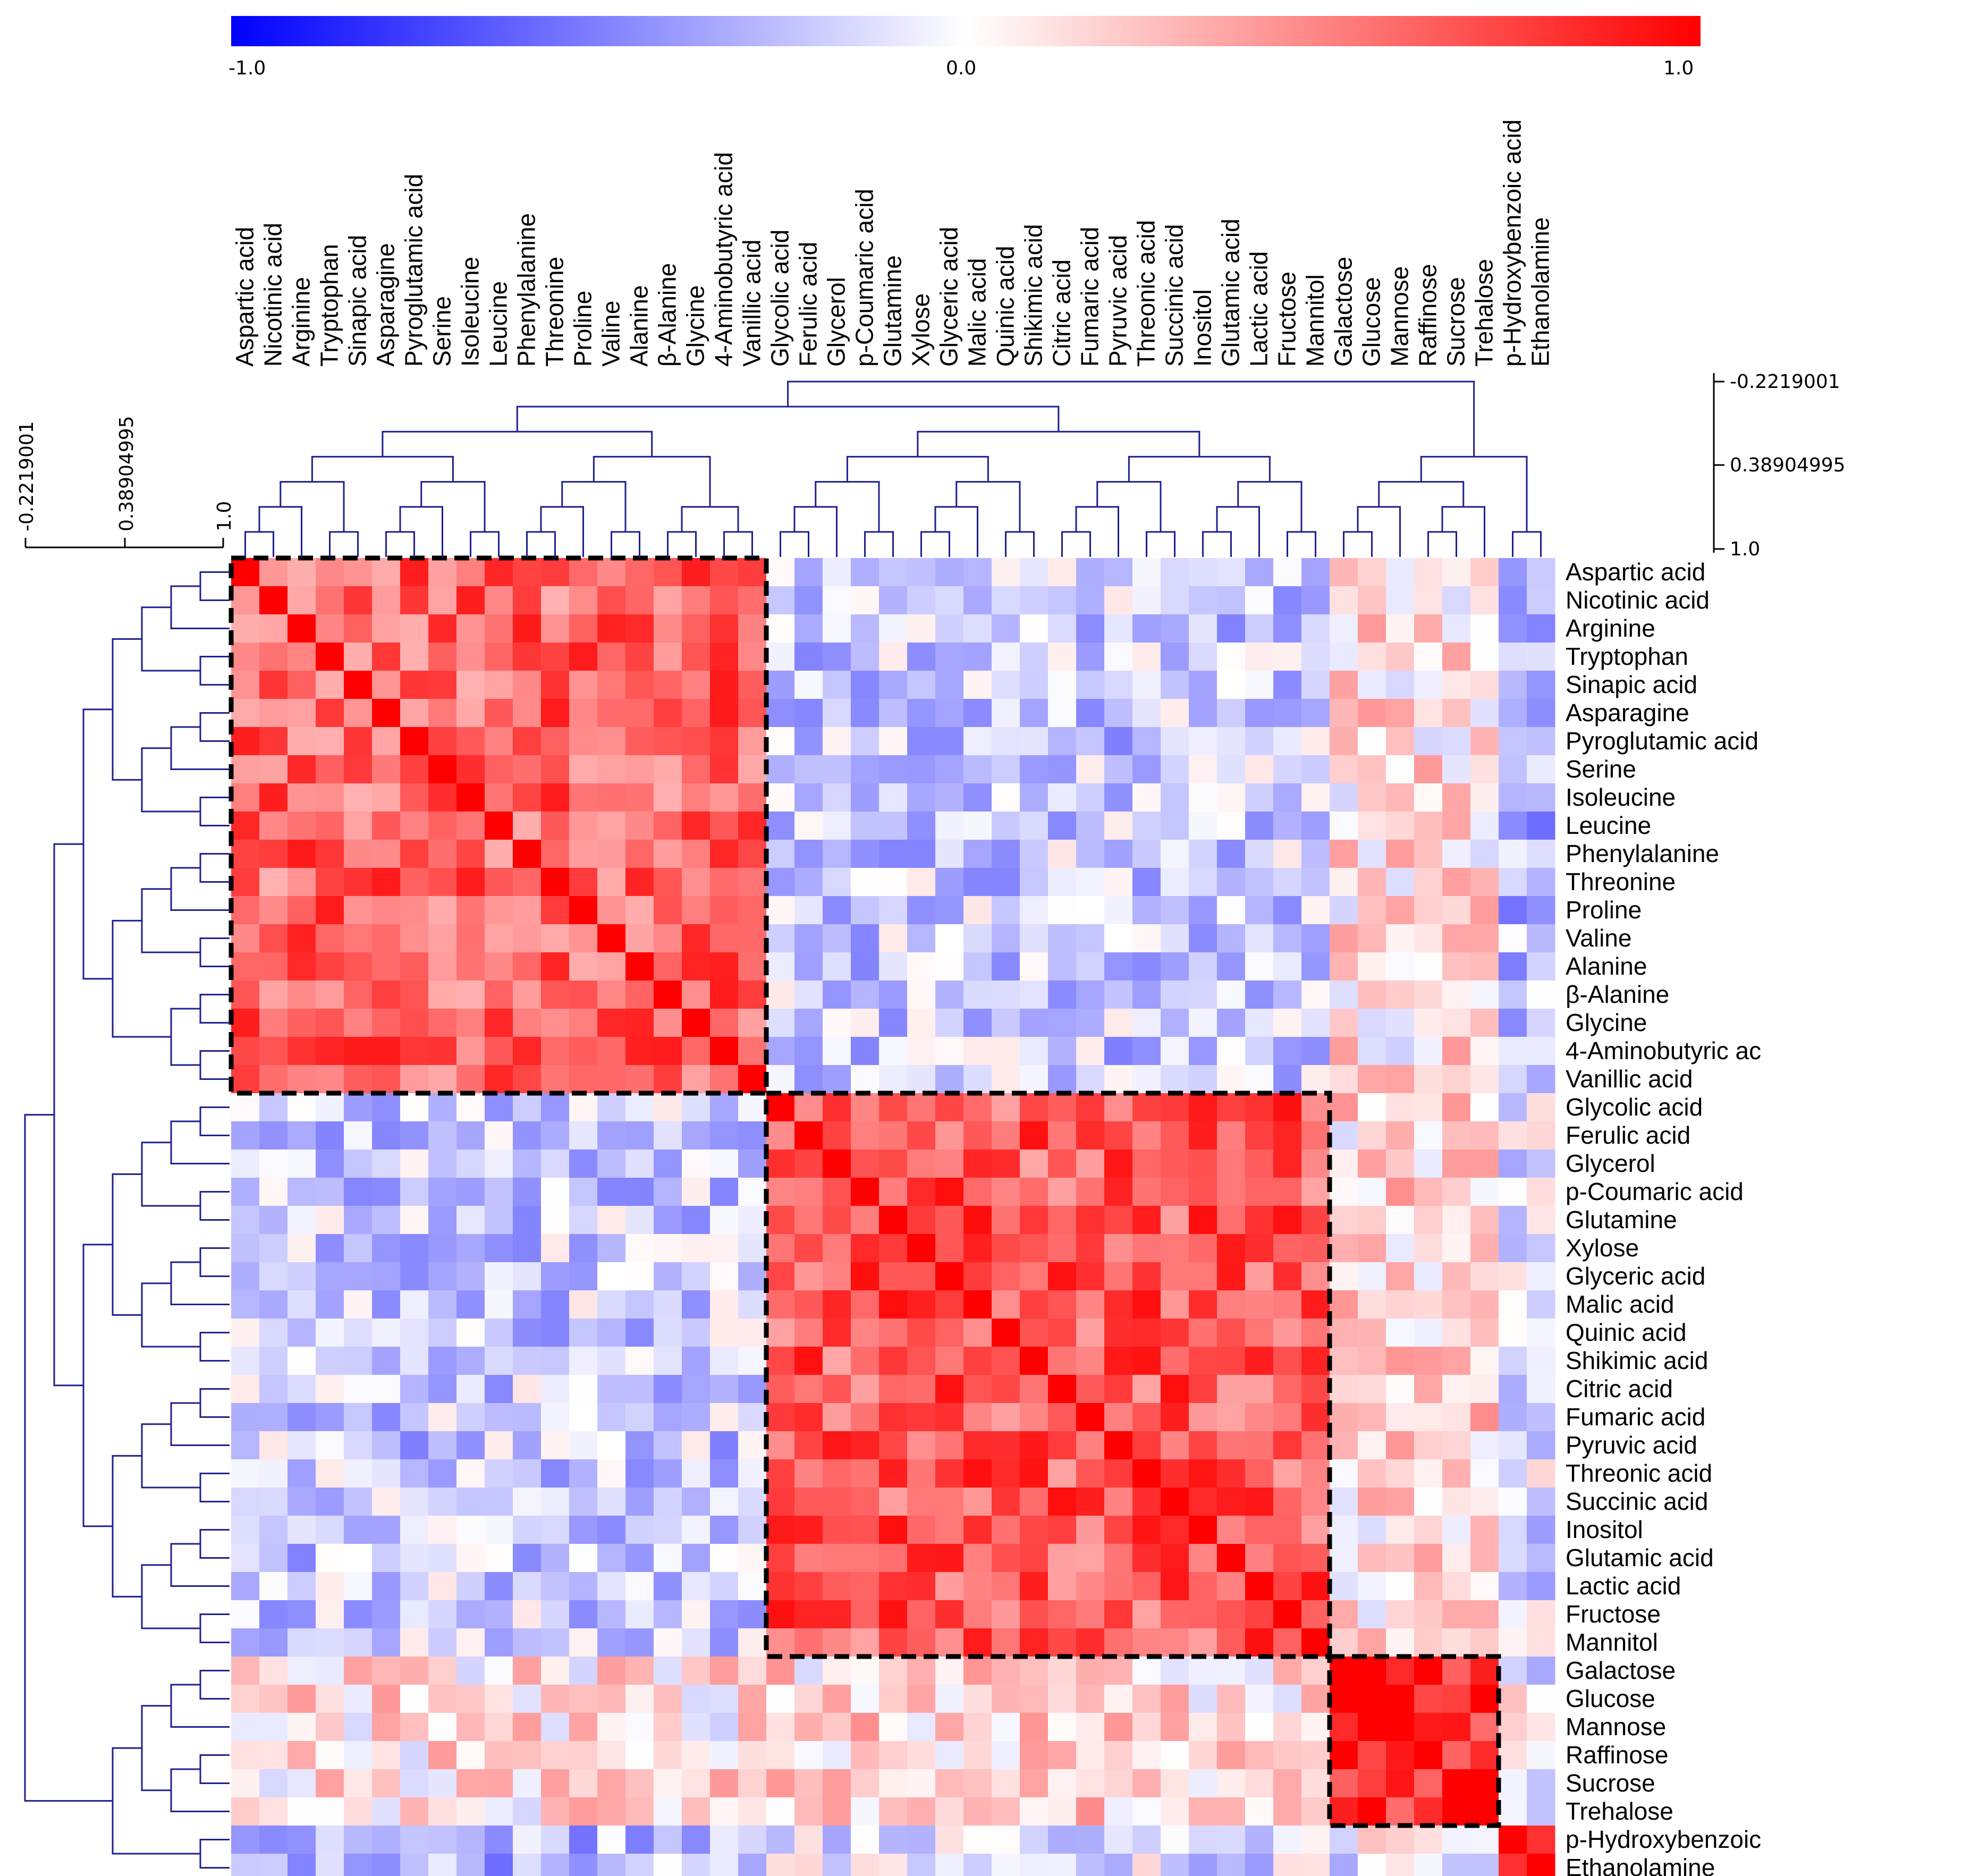  I want to click on row-label: Nicotinic acid, so click(1638, 600).